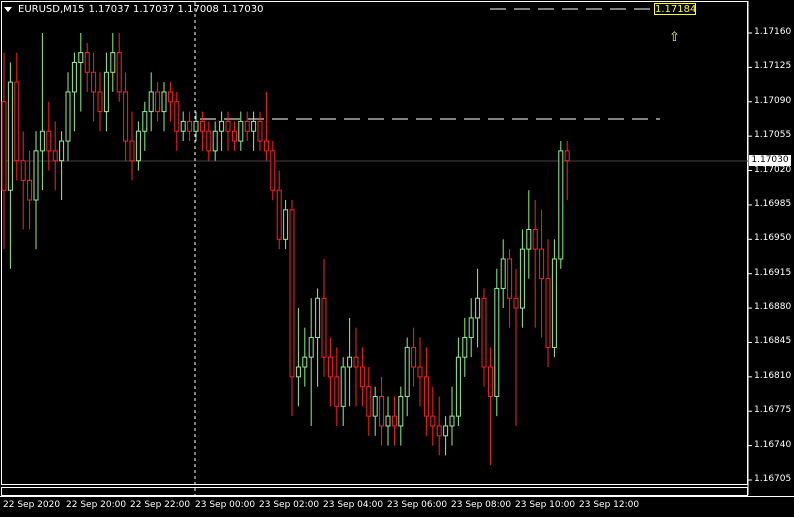  Describe the element at coordinates (374, 491) in the screenshot. I see `scrollbar-frame` at that location.